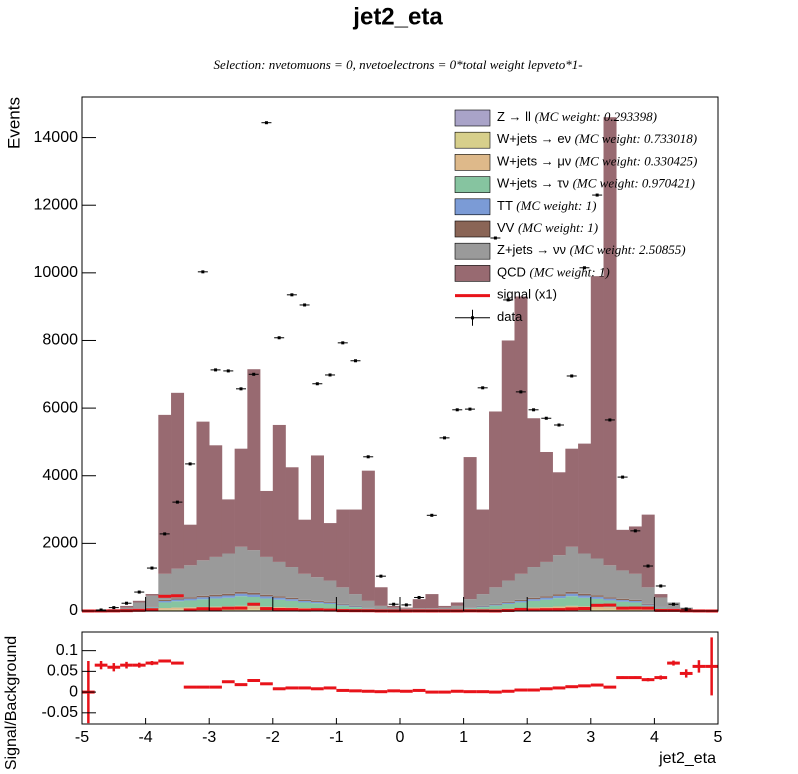 The height and width of the screenshot is (774, 798). Describe the element at coordinates (531, 250) in the screenshot. I see `legend-name: Z+jets → νν` at that location.